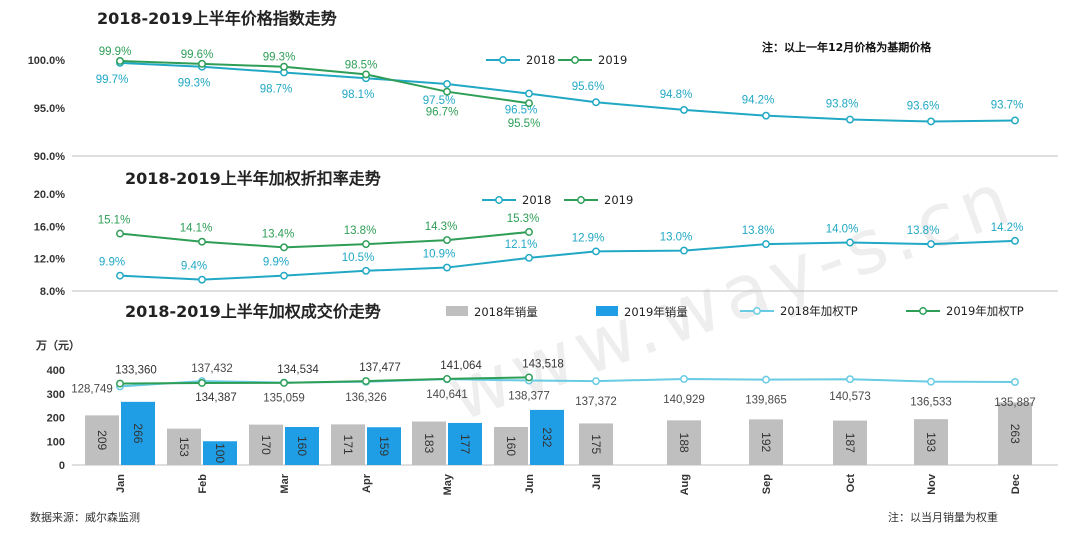 This screenshot has height=533, width=1080. What do you see at coordinates (85, 517) in the screenshot?
I see `data-source: 数据来源：威尔森监测` at bounding box center [85, 517].